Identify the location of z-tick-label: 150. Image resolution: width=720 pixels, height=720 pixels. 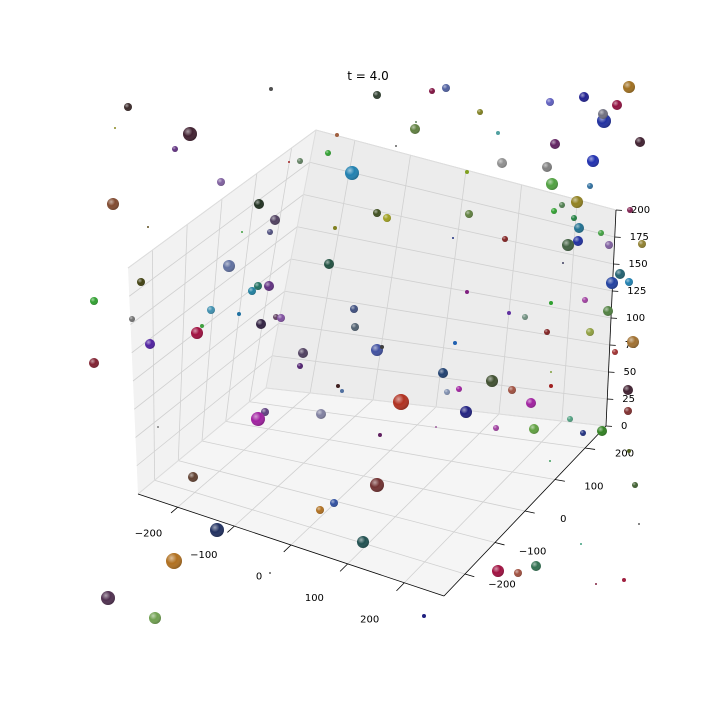
(638, 264).